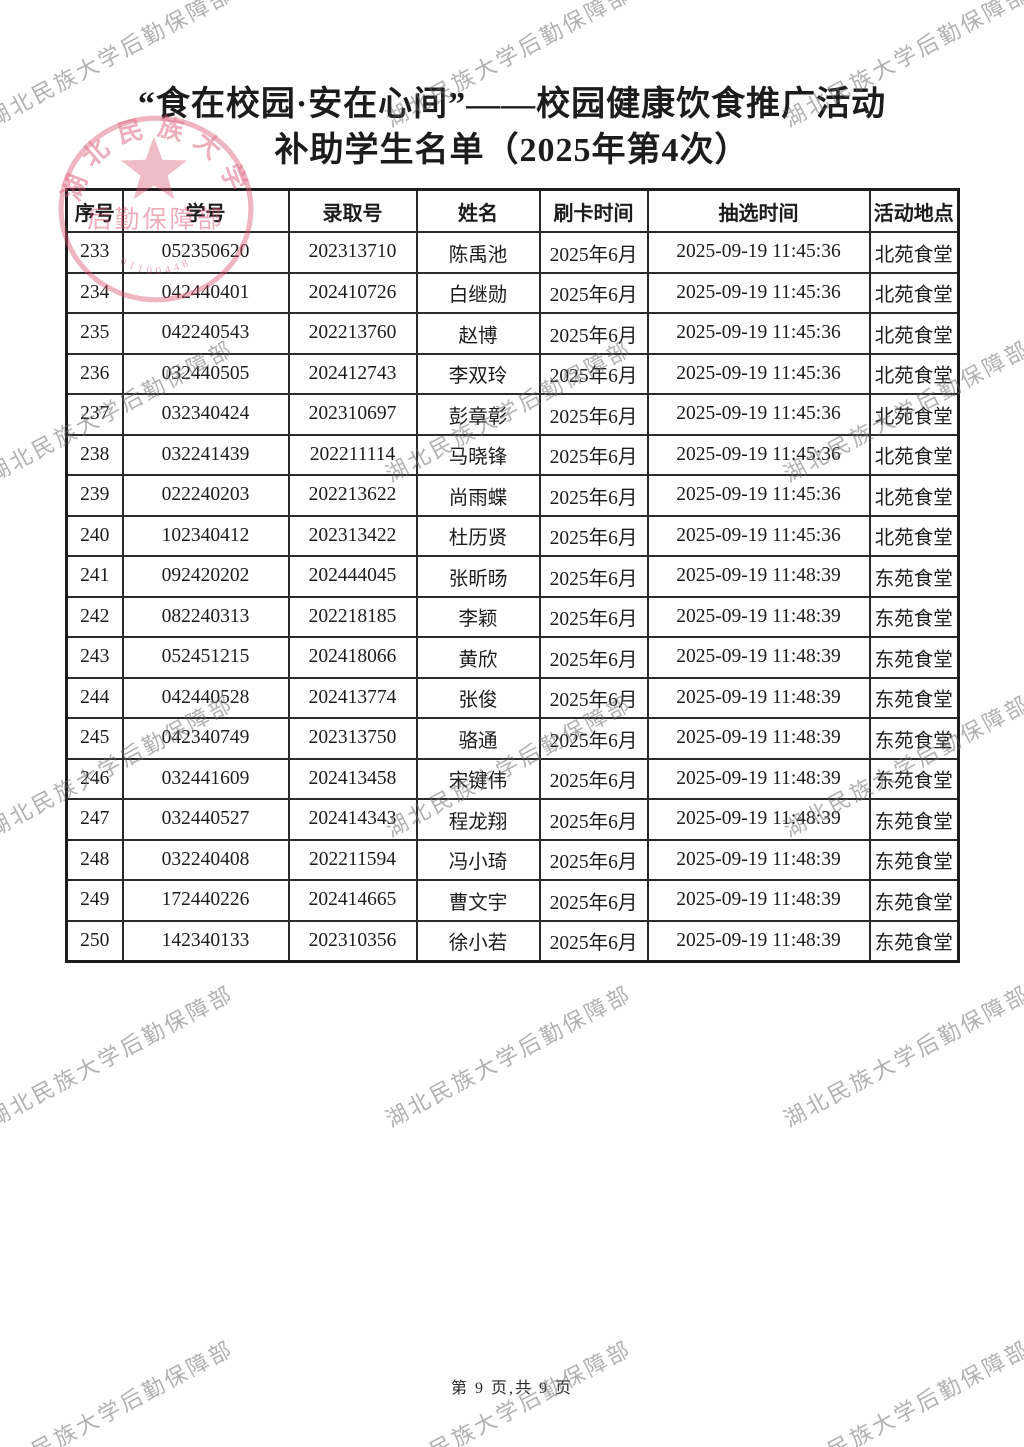  Describe the element at coordinates (352, 210) in the screenshot. I see `column-header-admission-no: 录取号` at that location.